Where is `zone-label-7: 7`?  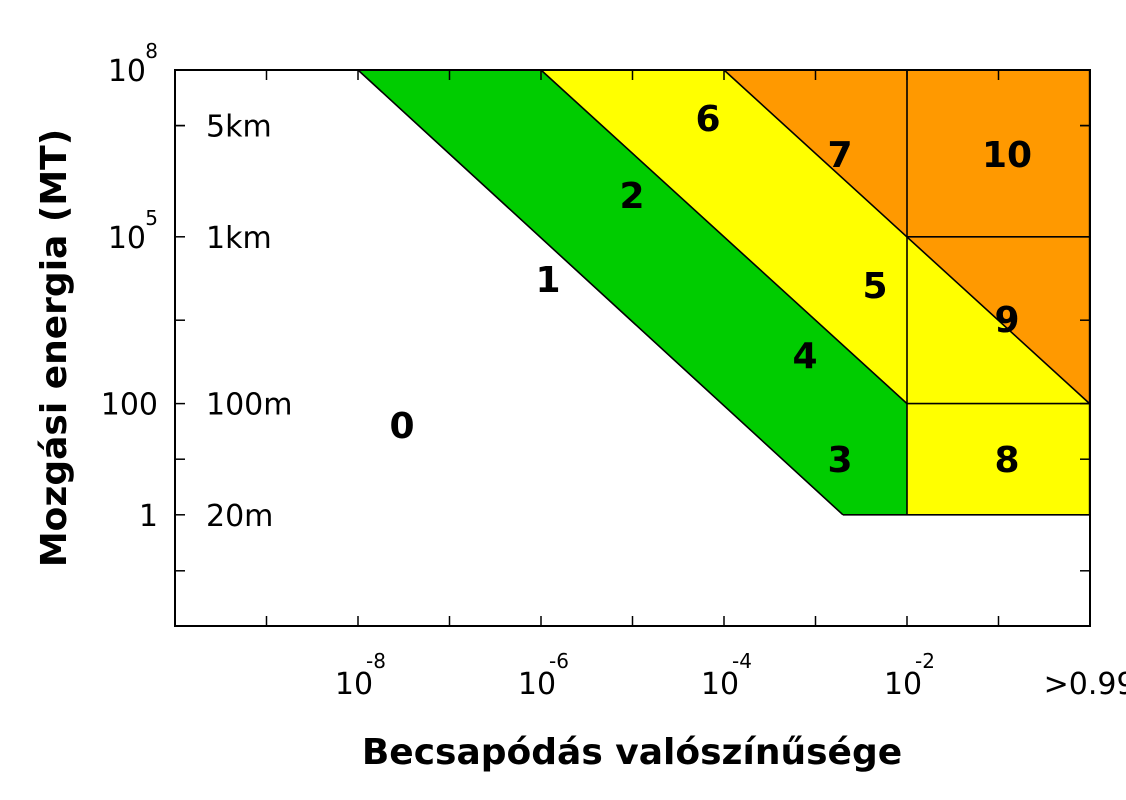 zone-label-7: 7 is located at coordinates (839, 155).